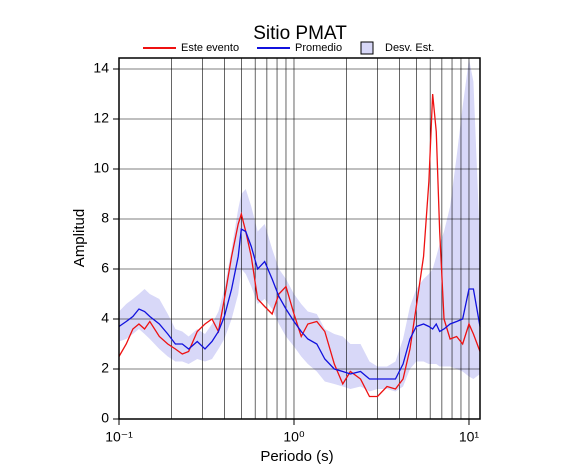 The height and width of the screenshot is (475, 586). Describe the element at coordinates (101, 168) in the screenshot. I see `y-tick-label: 10` at that location.